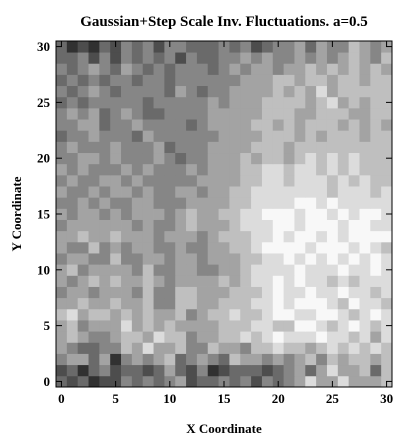 The width and height of the screenshot is (412, 438). I want to click on x-tick-label: 0, so click(61, 398).